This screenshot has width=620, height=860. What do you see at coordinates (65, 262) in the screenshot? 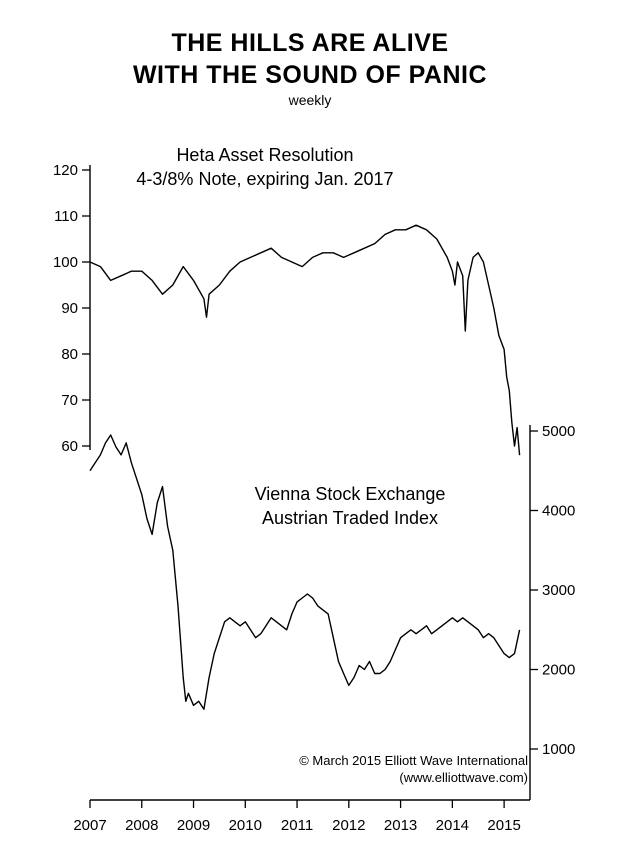
I see `left-y-tick-label: 100` at bounding box center [65, 262].